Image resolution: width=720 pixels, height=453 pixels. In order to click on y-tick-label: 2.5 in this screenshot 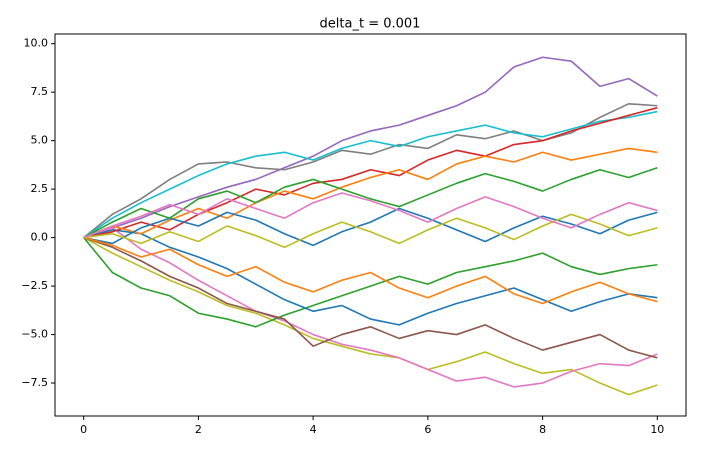, I will do `click(40, 188)`.